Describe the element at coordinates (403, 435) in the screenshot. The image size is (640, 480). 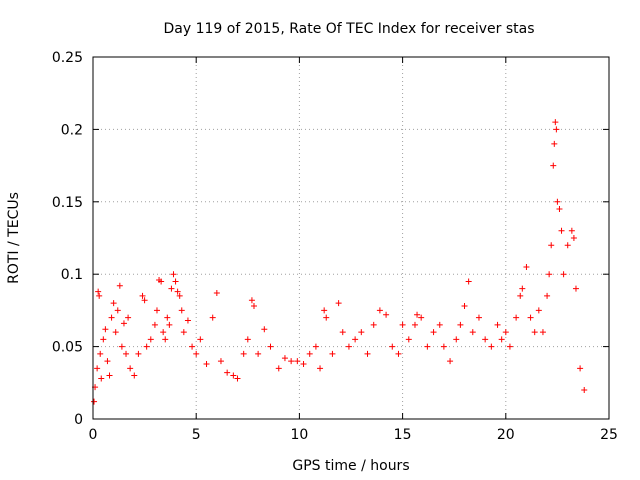
I see `x-tick-label: 15` at that location.